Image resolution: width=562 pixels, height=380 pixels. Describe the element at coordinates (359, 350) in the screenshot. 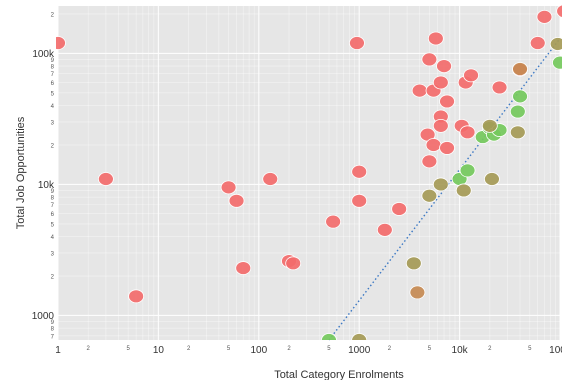

I see `x-tick-label: 1000` at that location.